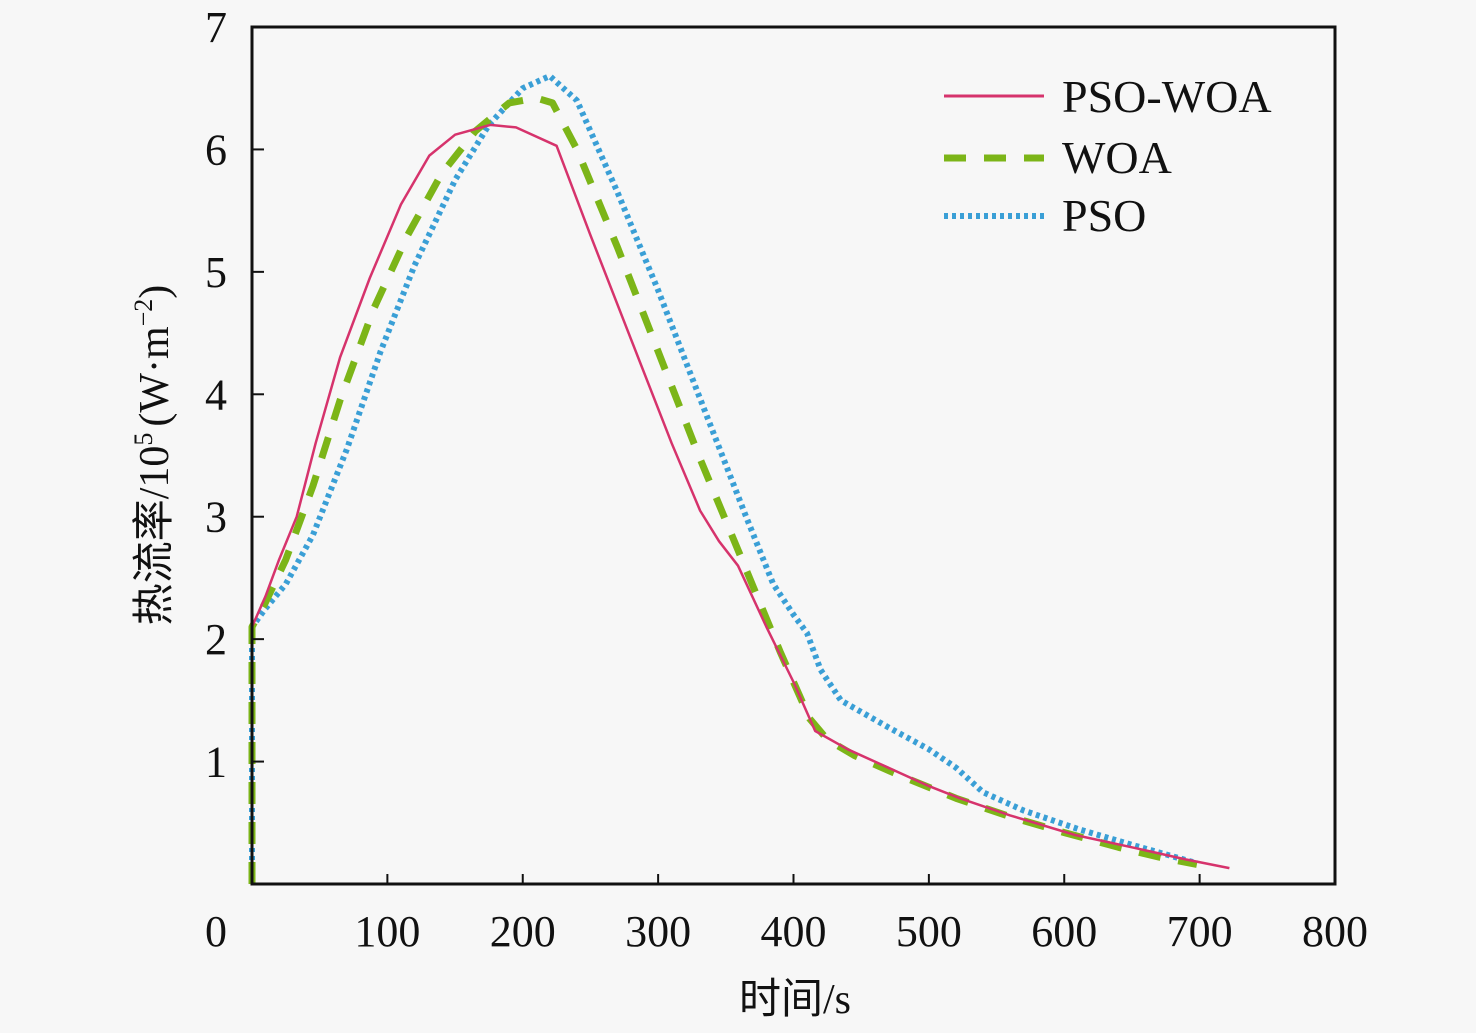 This screenshot has width=1476, height=1033. I want to click on x-tick-label: 800, so click(1335, 931).